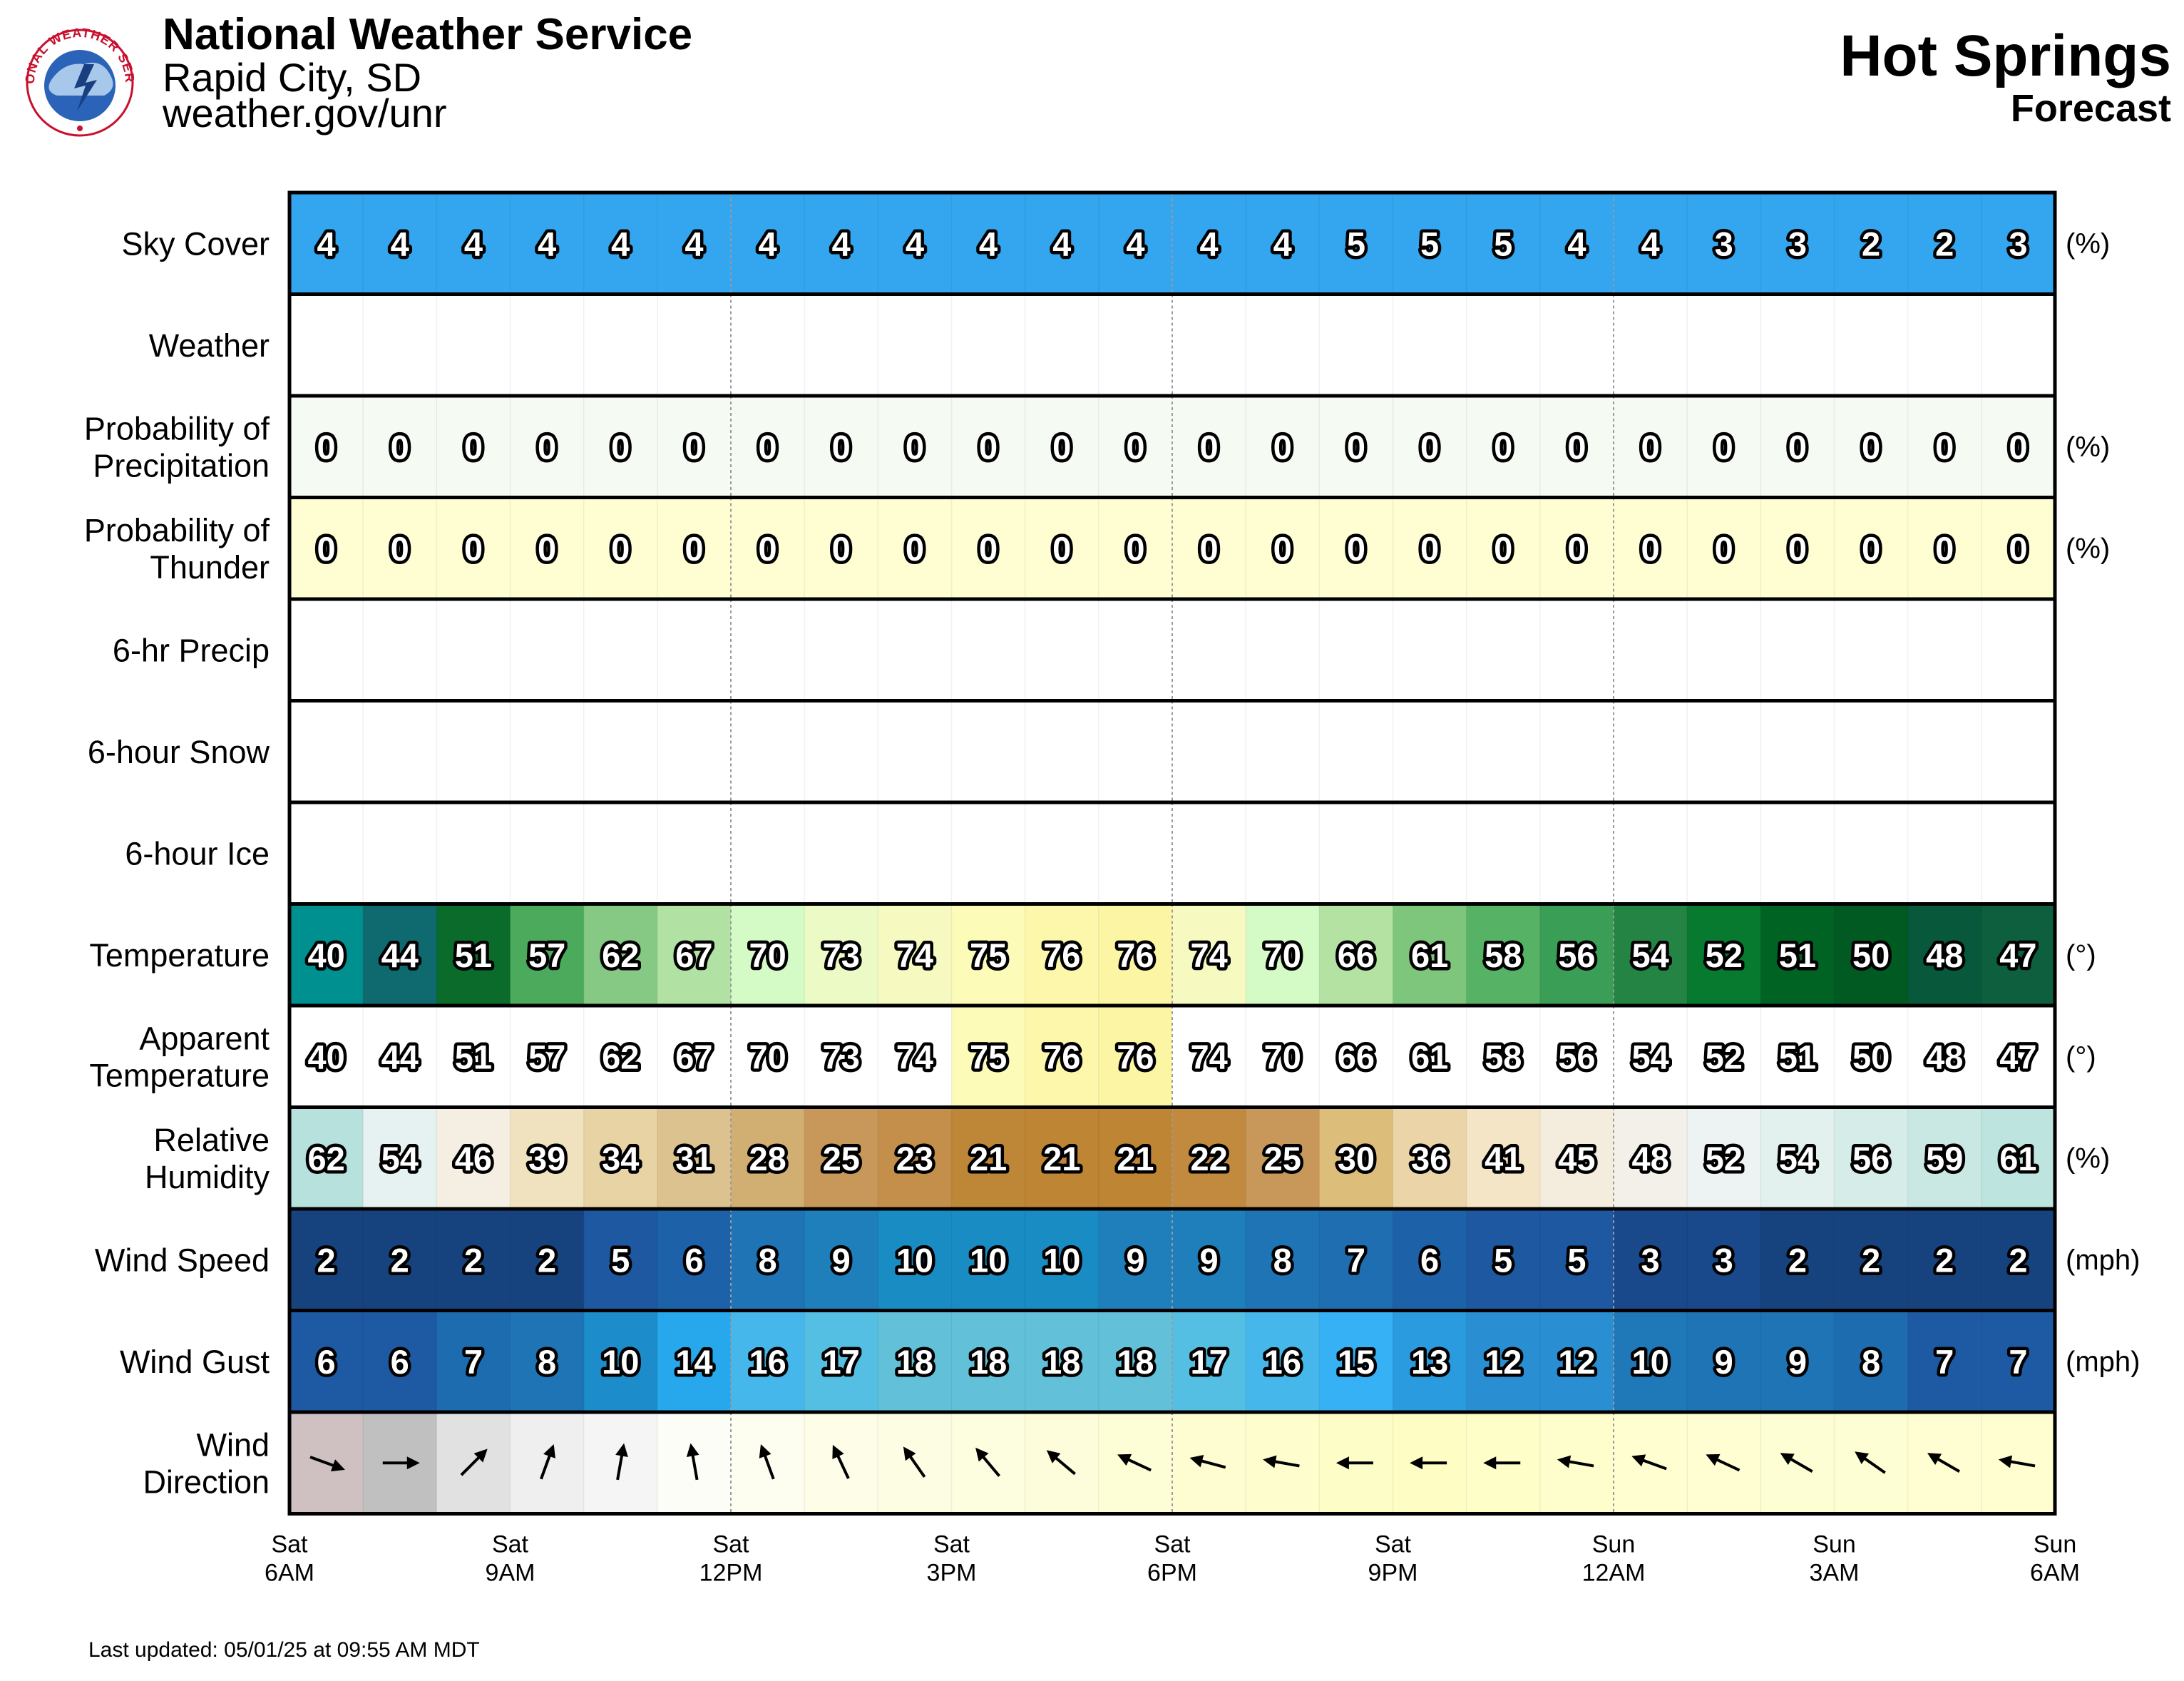 The width and height of the screenshot is (2184, 1681). I want to click on cell-value: 47, so click(2017, 955).